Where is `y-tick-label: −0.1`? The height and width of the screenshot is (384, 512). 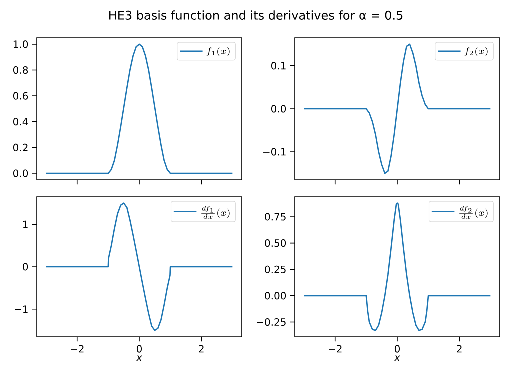 y-tick-label: −0.1 is located at coordinates (275, 152).